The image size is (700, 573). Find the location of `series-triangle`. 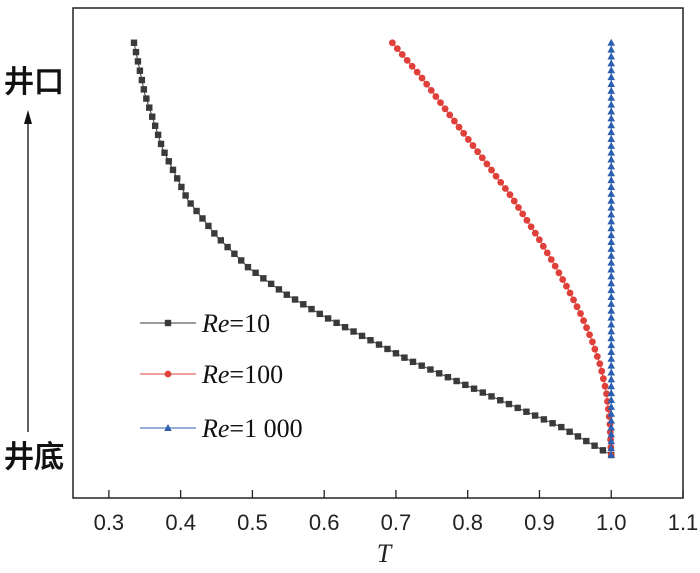

series-triangle is located at coordinates (611, 248).